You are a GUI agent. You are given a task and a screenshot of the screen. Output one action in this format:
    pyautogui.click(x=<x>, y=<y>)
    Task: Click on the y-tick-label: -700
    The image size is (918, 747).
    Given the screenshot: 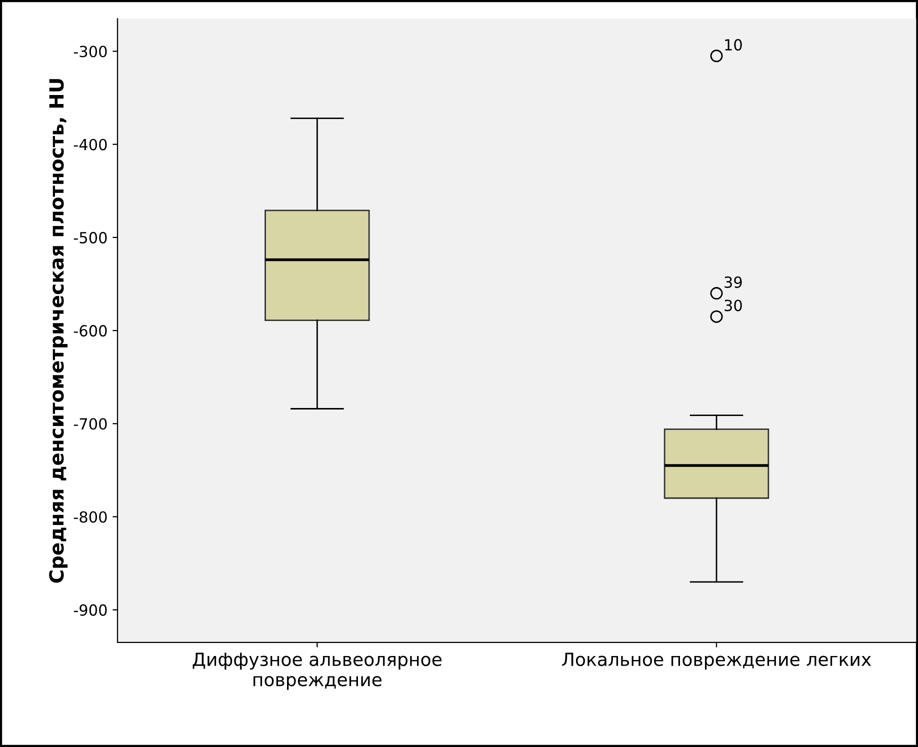 What is the action you would take?
    pyautogui.click(x=90, y=424)
    